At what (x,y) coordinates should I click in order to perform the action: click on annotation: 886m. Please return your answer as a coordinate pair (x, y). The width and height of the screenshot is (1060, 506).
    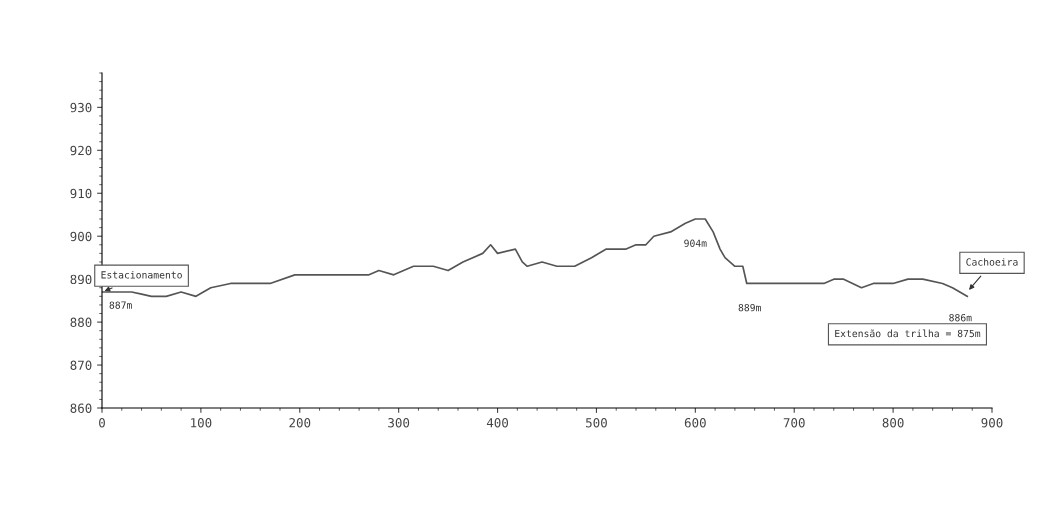
    Looking at the image, I should click on (960, 318).